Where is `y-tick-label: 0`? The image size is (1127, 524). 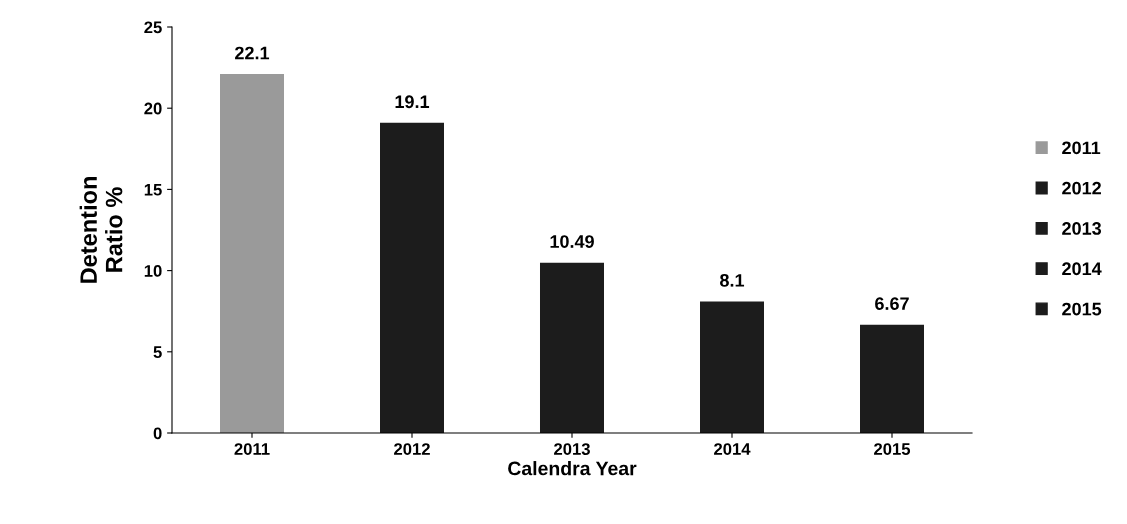
y-tick-label: 0 is located at coordinates (157, 433).